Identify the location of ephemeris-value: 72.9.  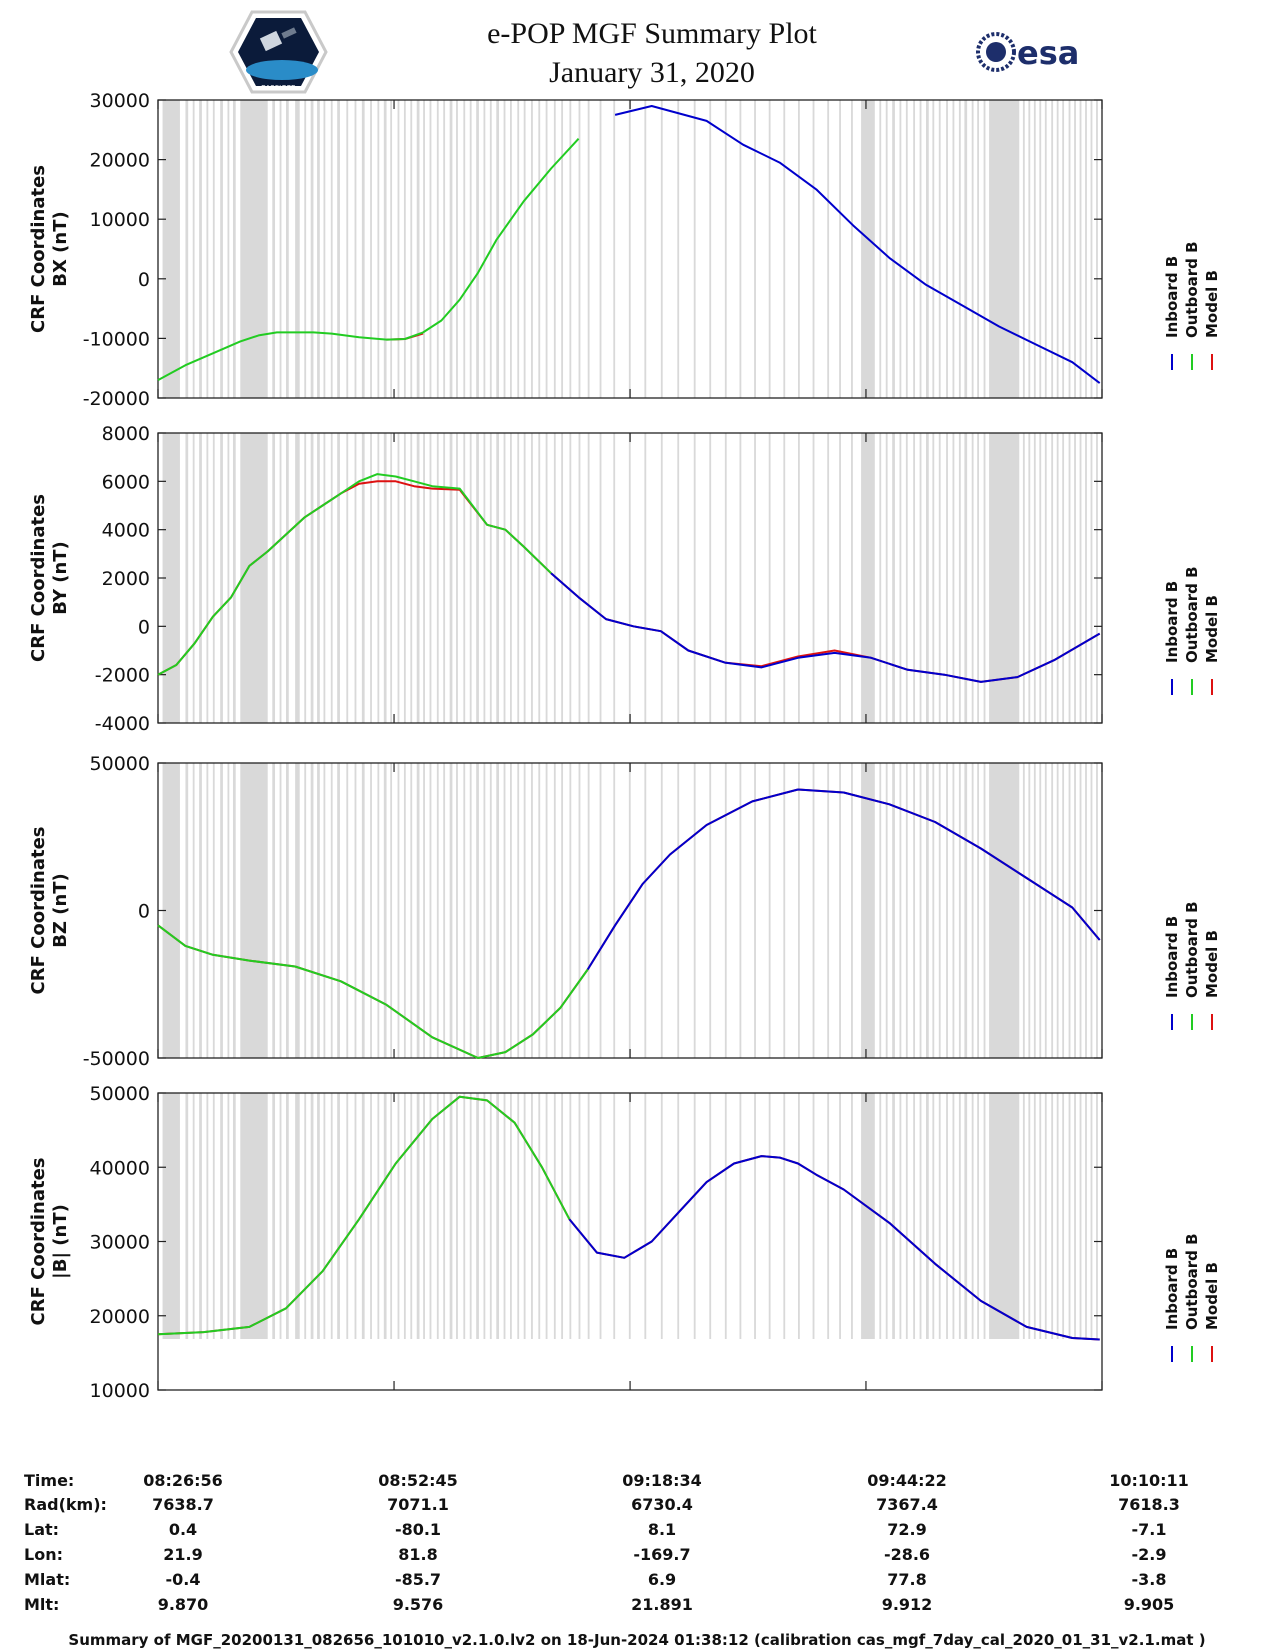
(906, 1529).